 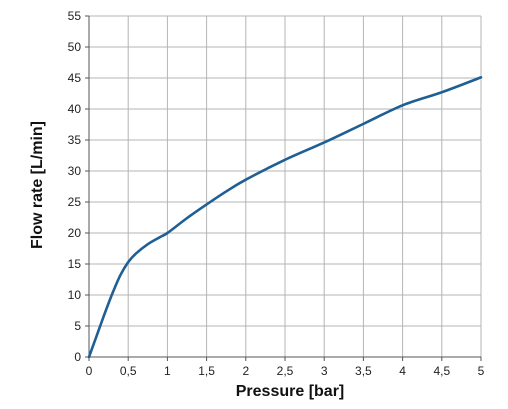 I want to click on y-tick-label: 35, so click(x=75, y=140).